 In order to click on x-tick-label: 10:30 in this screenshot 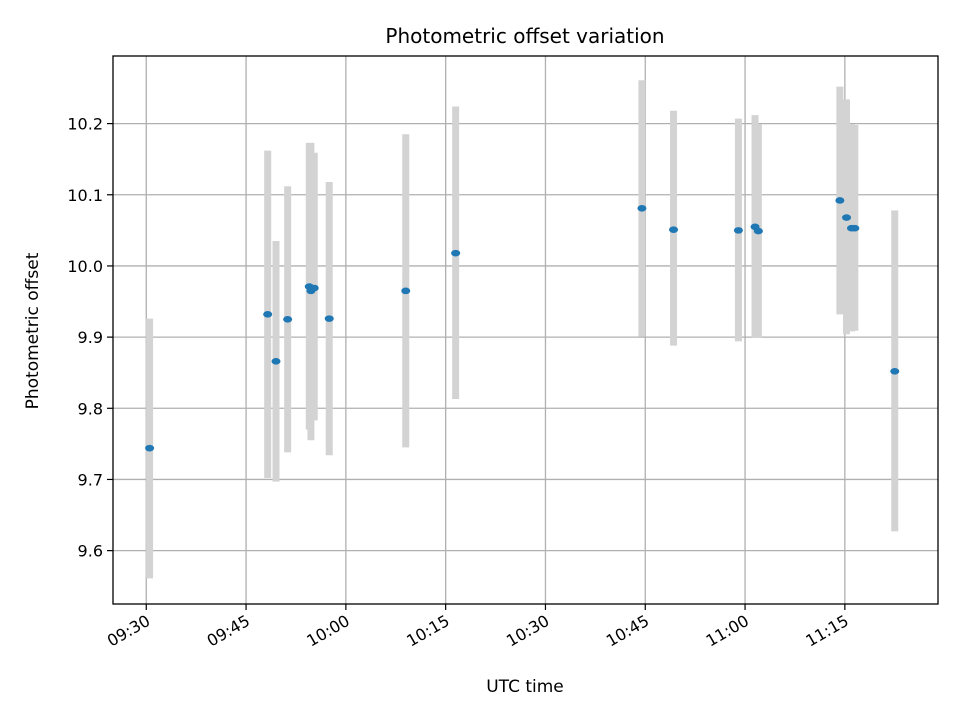, I will do `click(527, 631)`.